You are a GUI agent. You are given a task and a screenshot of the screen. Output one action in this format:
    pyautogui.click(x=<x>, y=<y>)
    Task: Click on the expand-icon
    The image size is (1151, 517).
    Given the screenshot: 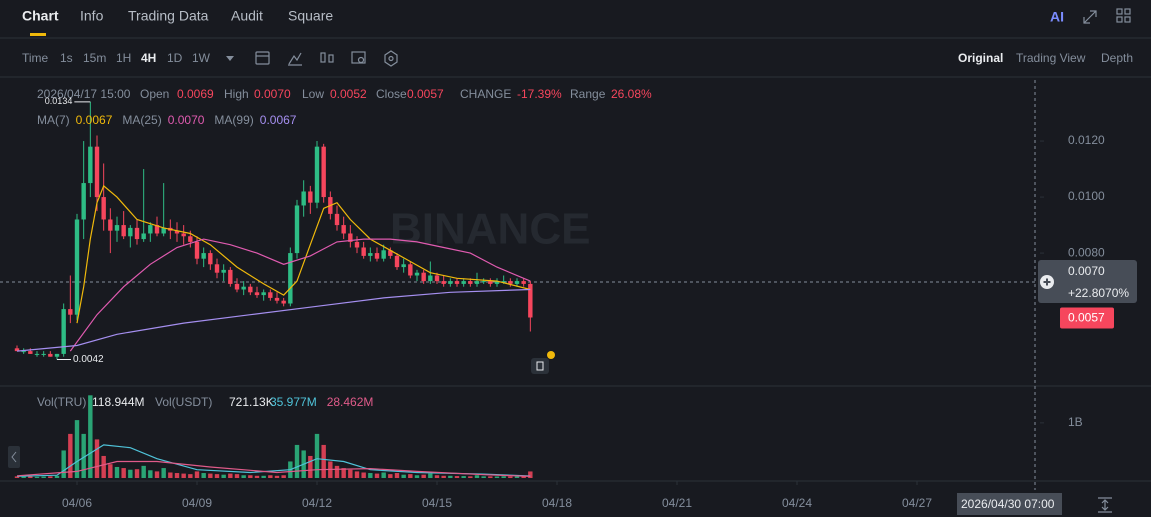 What is the action you would take?
    pyautogui.click(x=1090, y=17)
    